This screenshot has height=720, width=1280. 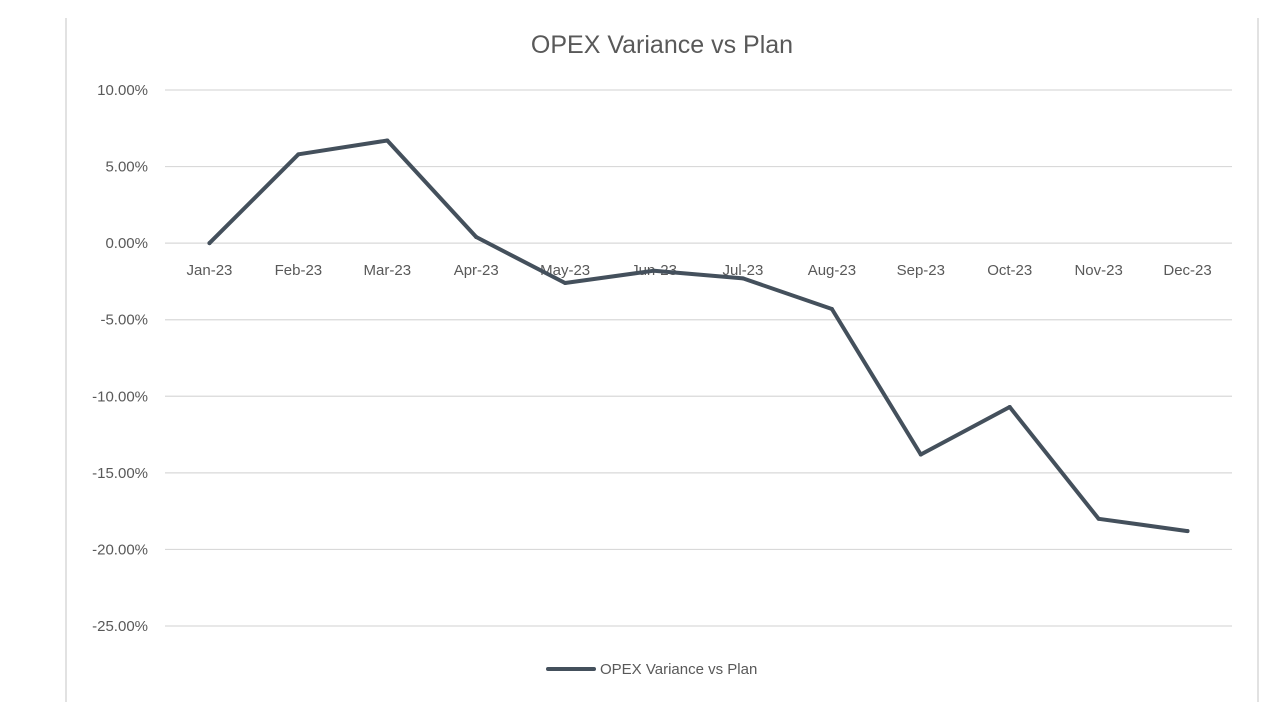 I want to click on y-tick-label: -5.00%, so click(x=124, y=320).